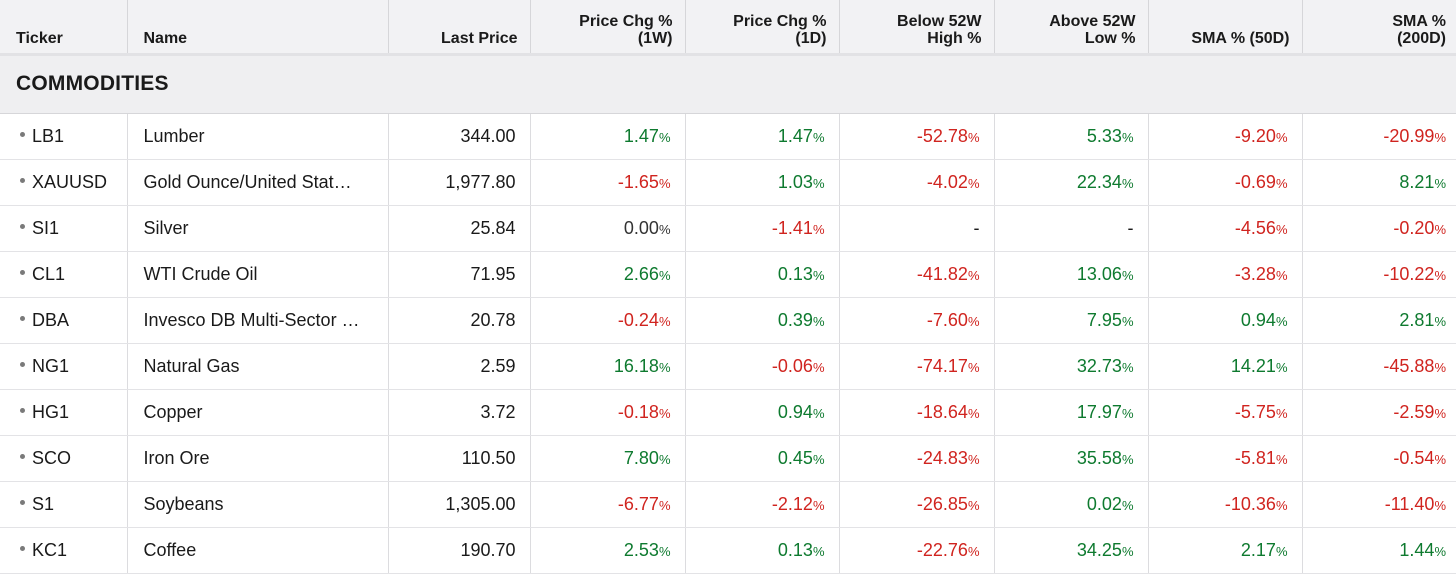  I want to click on sma-200d-cell: -2.59%, so click(1379, 412).